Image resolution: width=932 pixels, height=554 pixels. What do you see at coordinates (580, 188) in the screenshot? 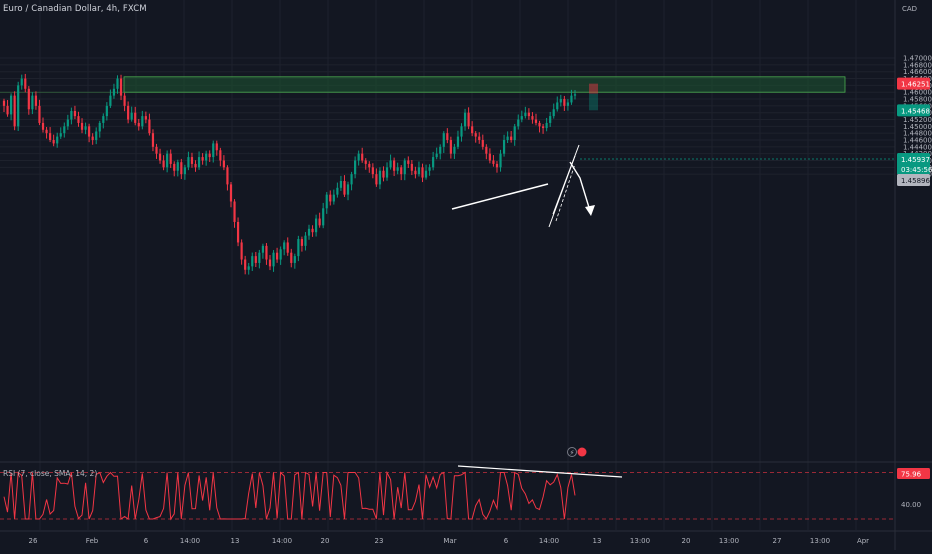
I see `projection-arrow` at bounding box center [580, 188].